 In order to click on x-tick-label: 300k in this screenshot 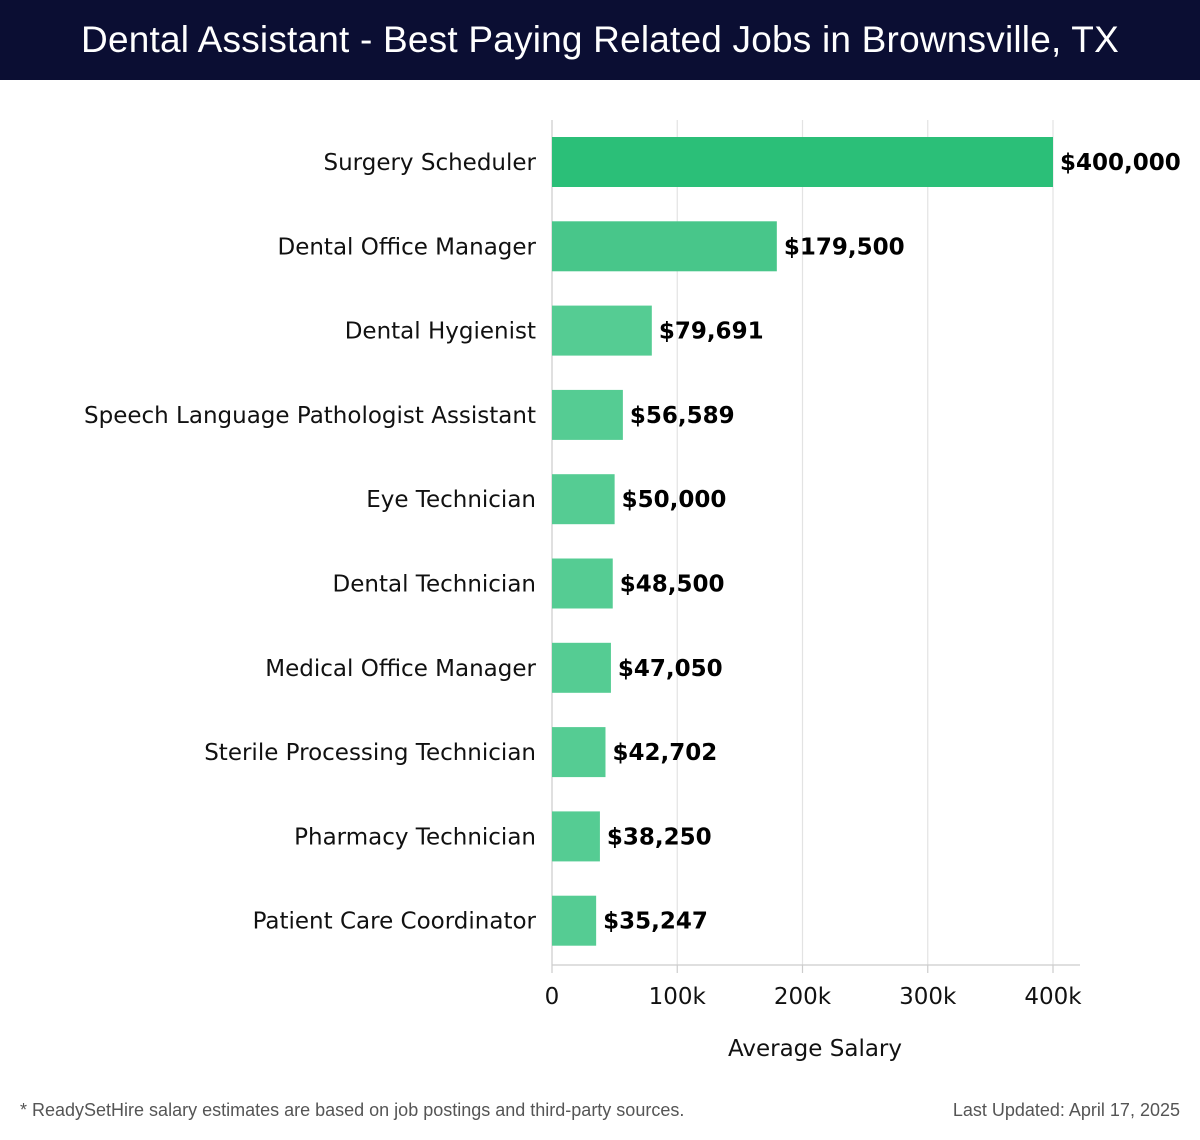, I will do `click(928, 997)`.